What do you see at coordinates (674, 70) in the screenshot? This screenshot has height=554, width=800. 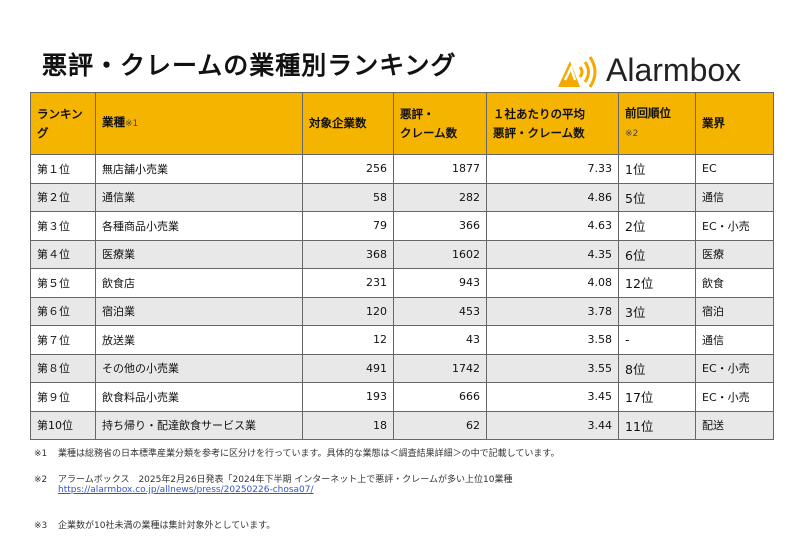 I see `logo-text: Alarmbox` at bounding box center [674, 70].